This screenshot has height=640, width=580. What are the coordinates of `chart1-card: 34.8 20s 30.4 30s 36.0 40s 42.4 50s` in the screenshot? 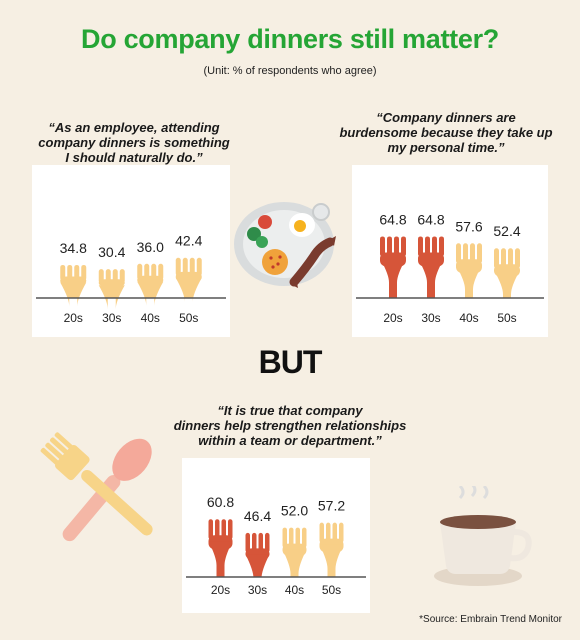 It's located at (131, 251).